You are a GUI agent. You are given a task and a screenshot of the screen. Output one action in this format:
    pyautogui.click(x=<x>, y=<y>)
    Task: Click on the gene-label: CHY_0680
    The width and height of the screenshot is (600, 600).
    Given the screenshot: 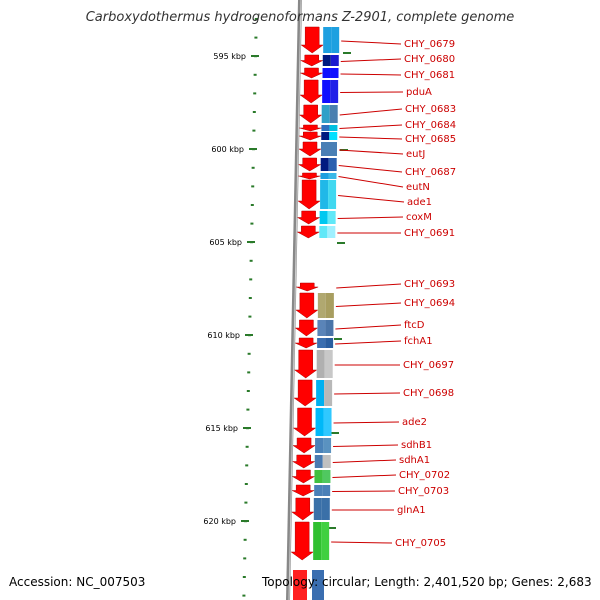 What is the action you would take?
    pyautogui.click(x=429, y=59)
    